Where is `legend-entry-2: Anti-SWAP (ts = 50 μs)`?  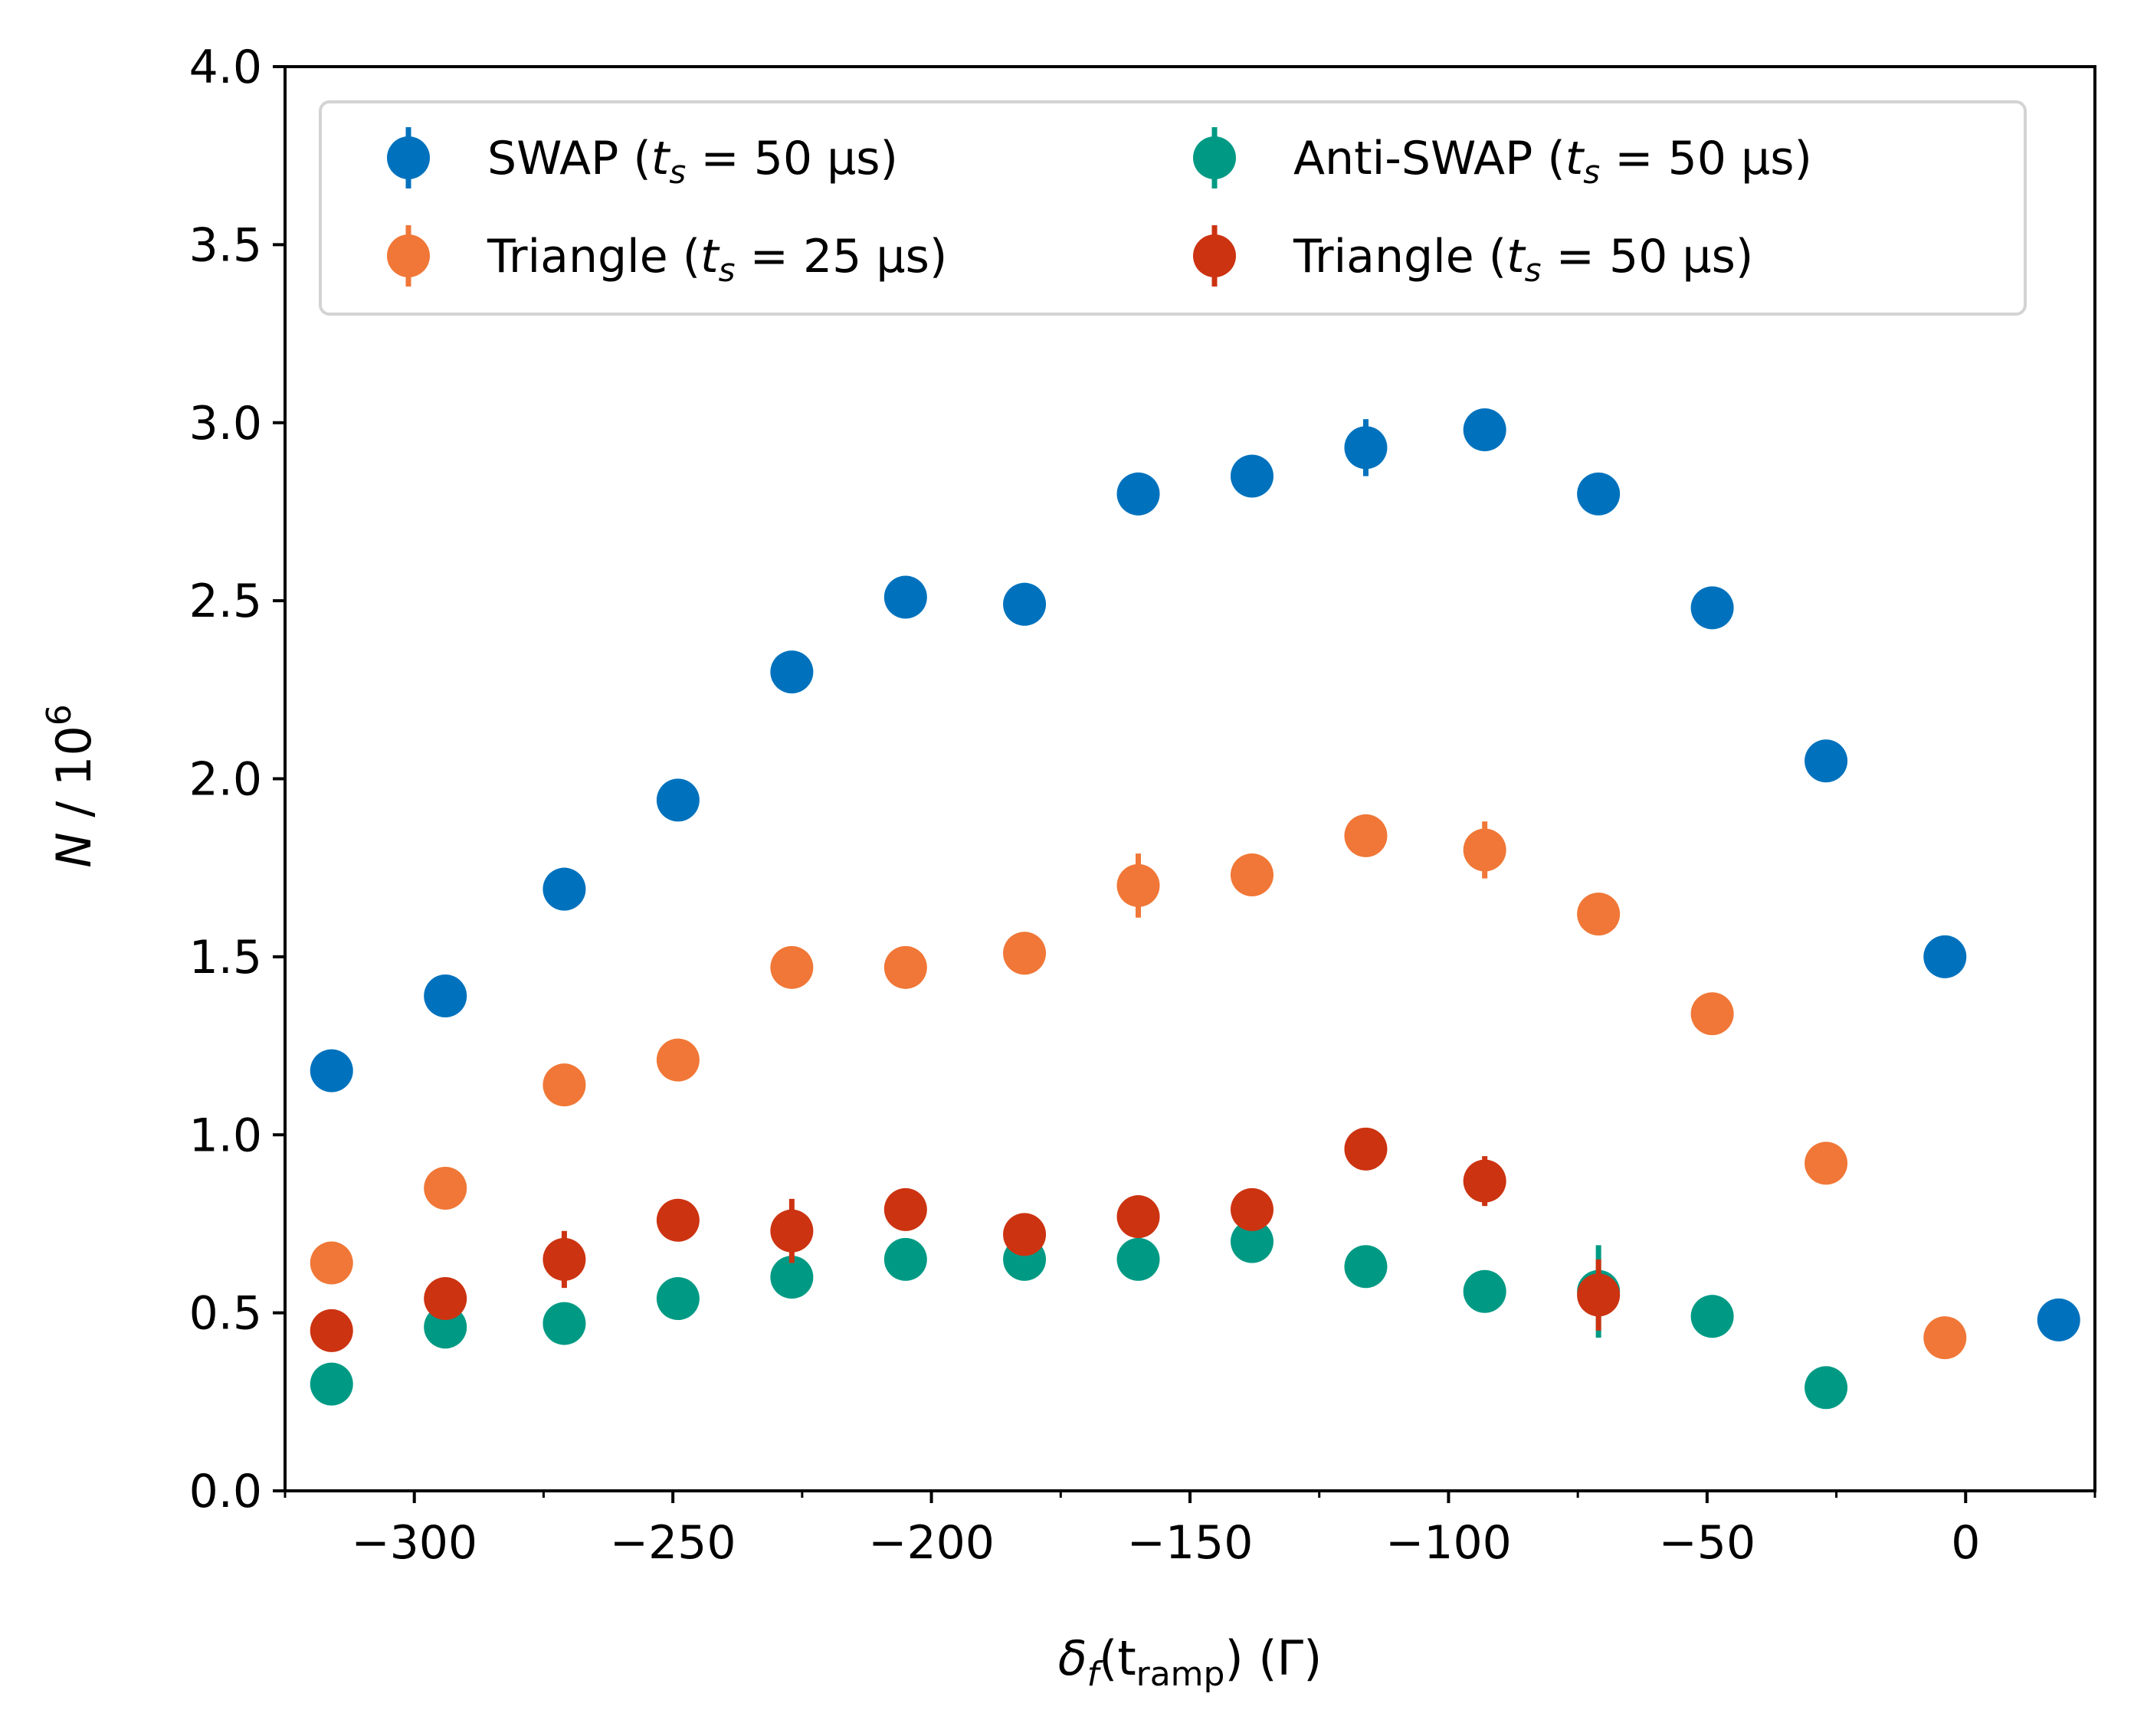 legend-entry-2: Anti-SWAP (ts = 50 μs) is located at coordinates (1502, 159).